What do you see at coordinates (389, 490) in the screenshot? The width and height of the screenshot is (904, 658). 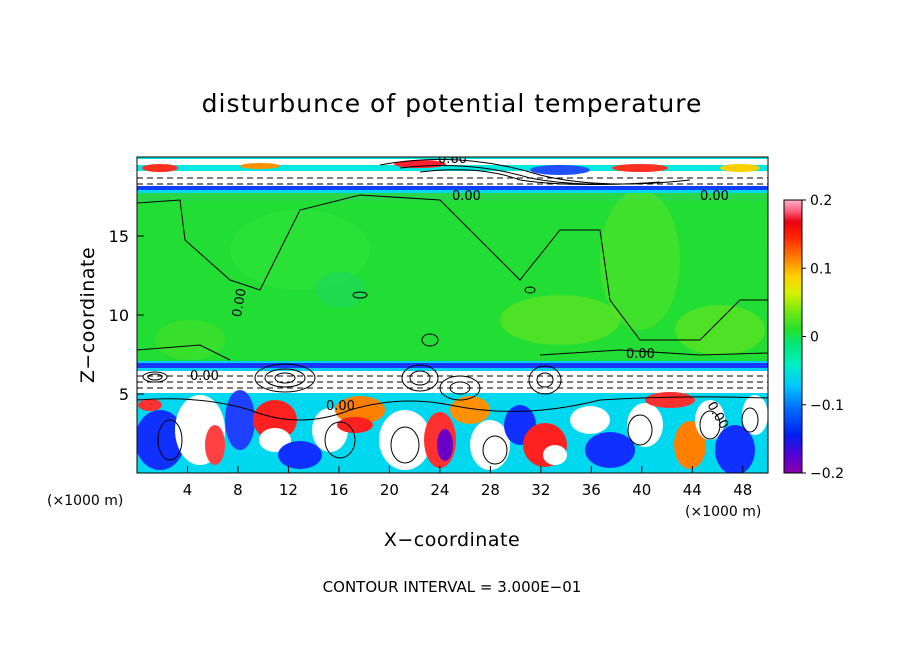 I see `x-tick-label: 20` at bounding box center [389, 490].